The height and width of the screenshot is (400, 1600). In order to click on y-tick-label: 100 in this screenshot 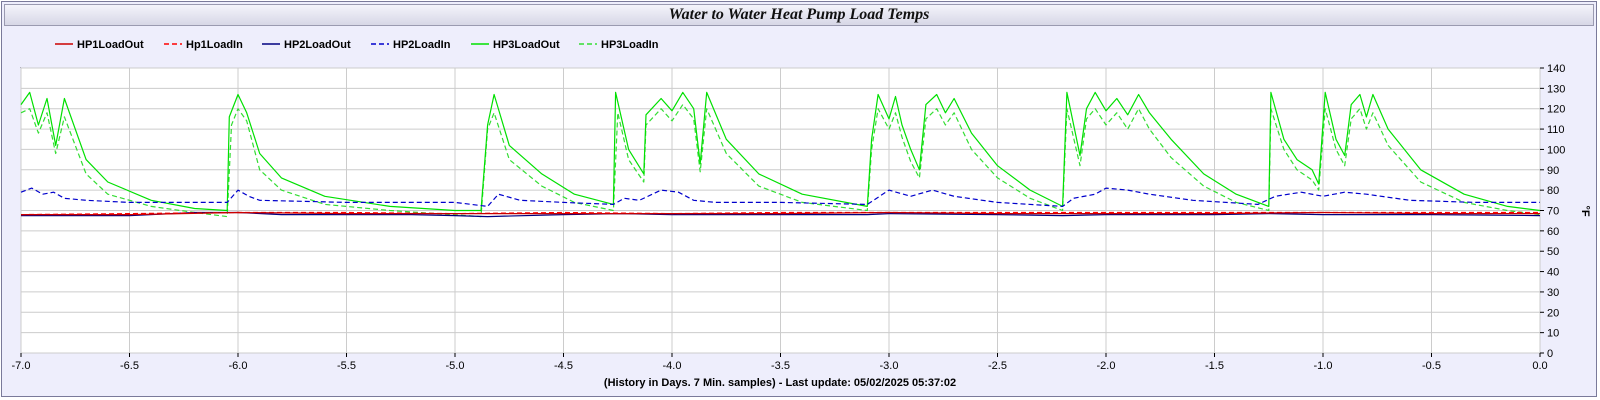, I will do `click(1556, 150)`.